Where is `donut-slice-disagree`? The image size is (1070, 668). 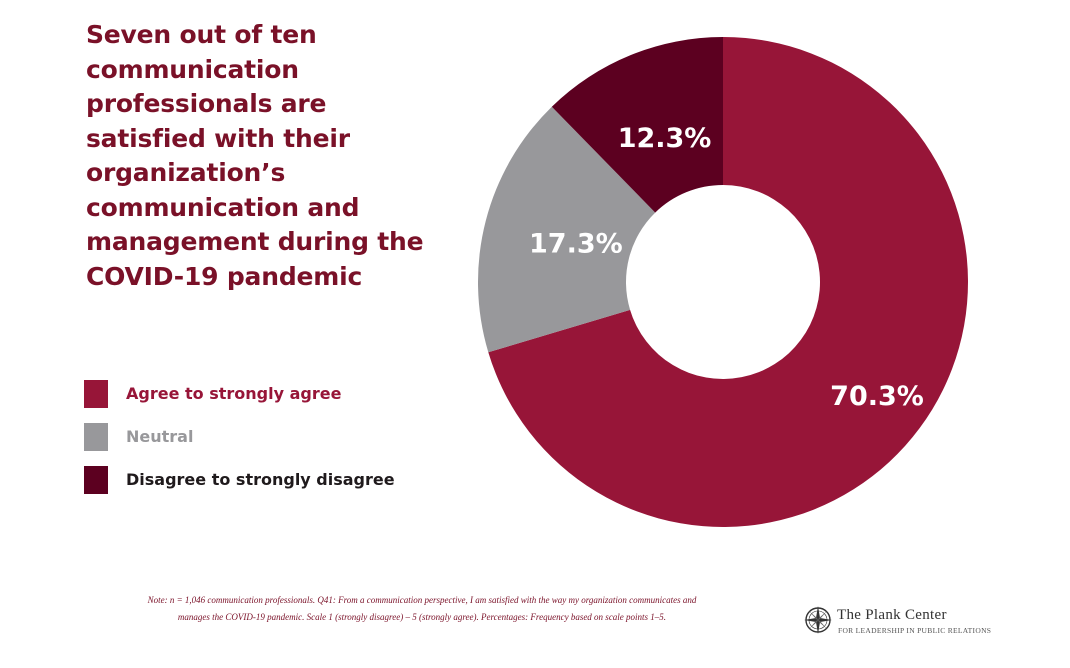 donut-slice-disagree is located at coordinates (637, 125).